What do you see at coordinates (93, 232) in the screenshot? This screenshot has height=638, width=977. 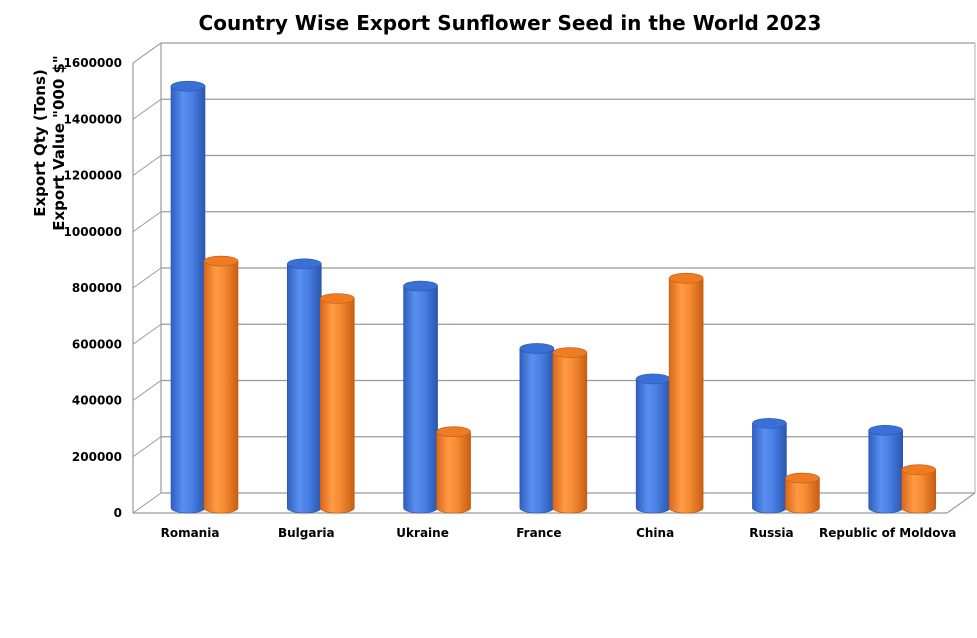 I see `y-tick-label: 1000000` at bounding box center [93, 232].